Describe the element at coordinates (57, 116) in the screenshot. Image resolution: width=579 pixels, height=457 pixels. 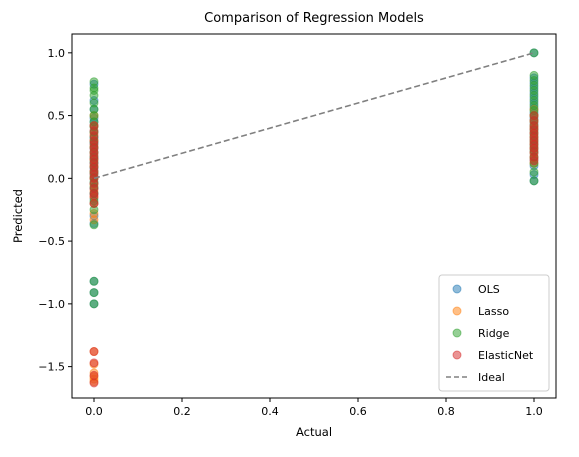
I see `y-tick-label: 0.5` at that location.